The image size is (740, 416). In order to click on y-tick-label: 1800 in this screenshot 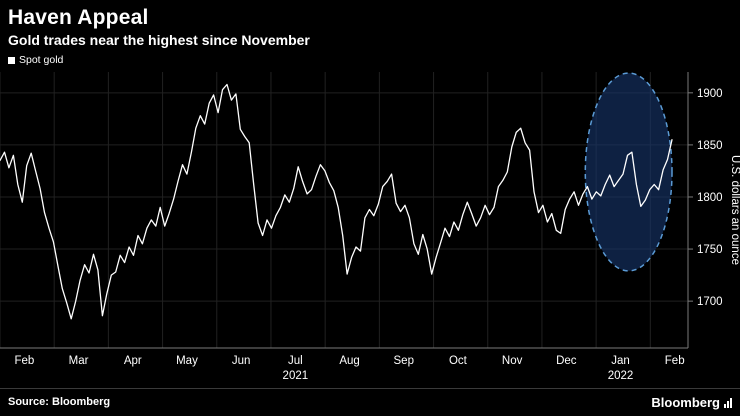, I will do `click(710, 198)`.